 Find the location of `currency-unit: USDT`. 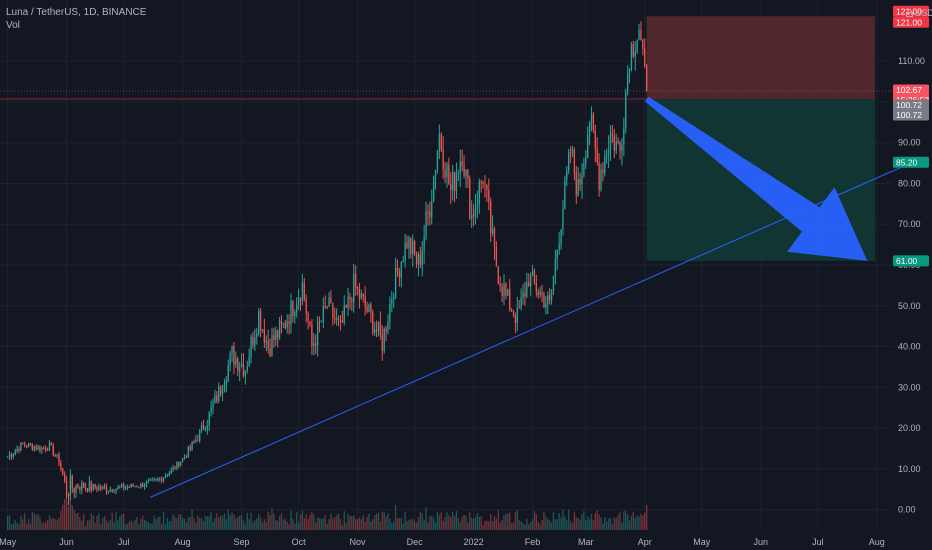

currency-unit: USDT is located at coordinates (919, 13).